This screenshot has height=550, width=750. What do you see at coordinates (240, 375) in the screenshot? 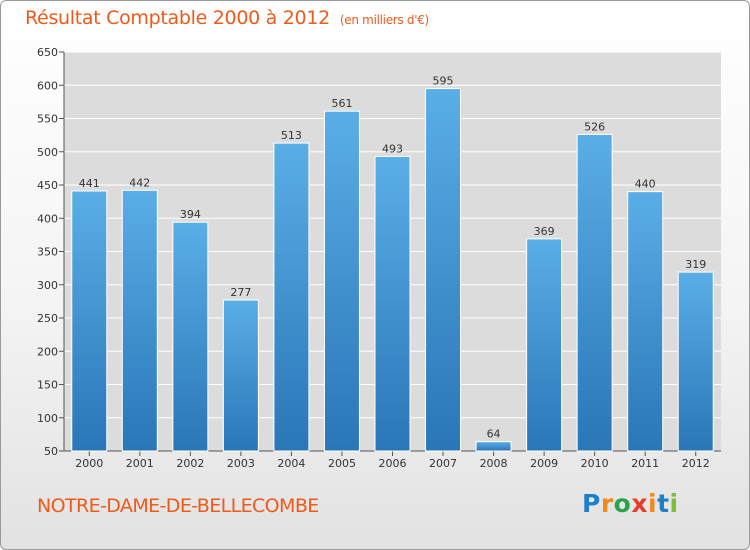
I see `bar-2003` at bounding box center [240, 375].